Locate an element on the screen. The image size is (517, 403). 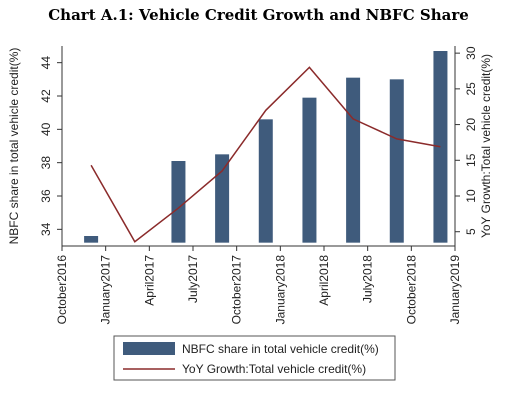
y-right-tick-label-2: 15 is located at coordinates (471, 160).